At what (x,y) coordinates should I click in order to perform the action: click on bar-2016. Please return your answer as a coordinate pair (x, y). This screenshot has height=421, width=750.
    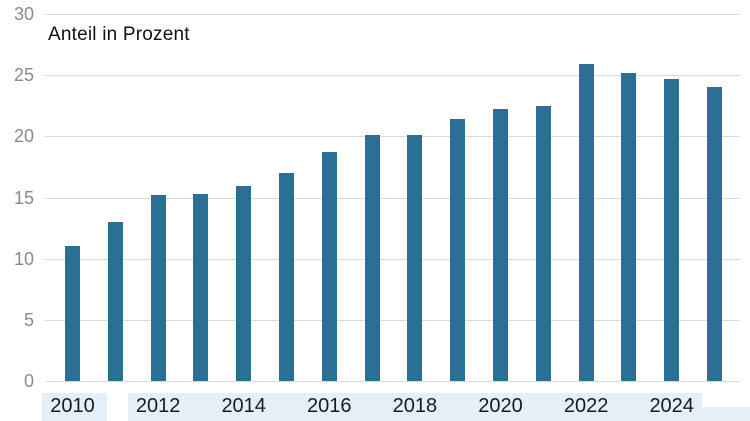
    Looking at the image, I should click on (329, 266).